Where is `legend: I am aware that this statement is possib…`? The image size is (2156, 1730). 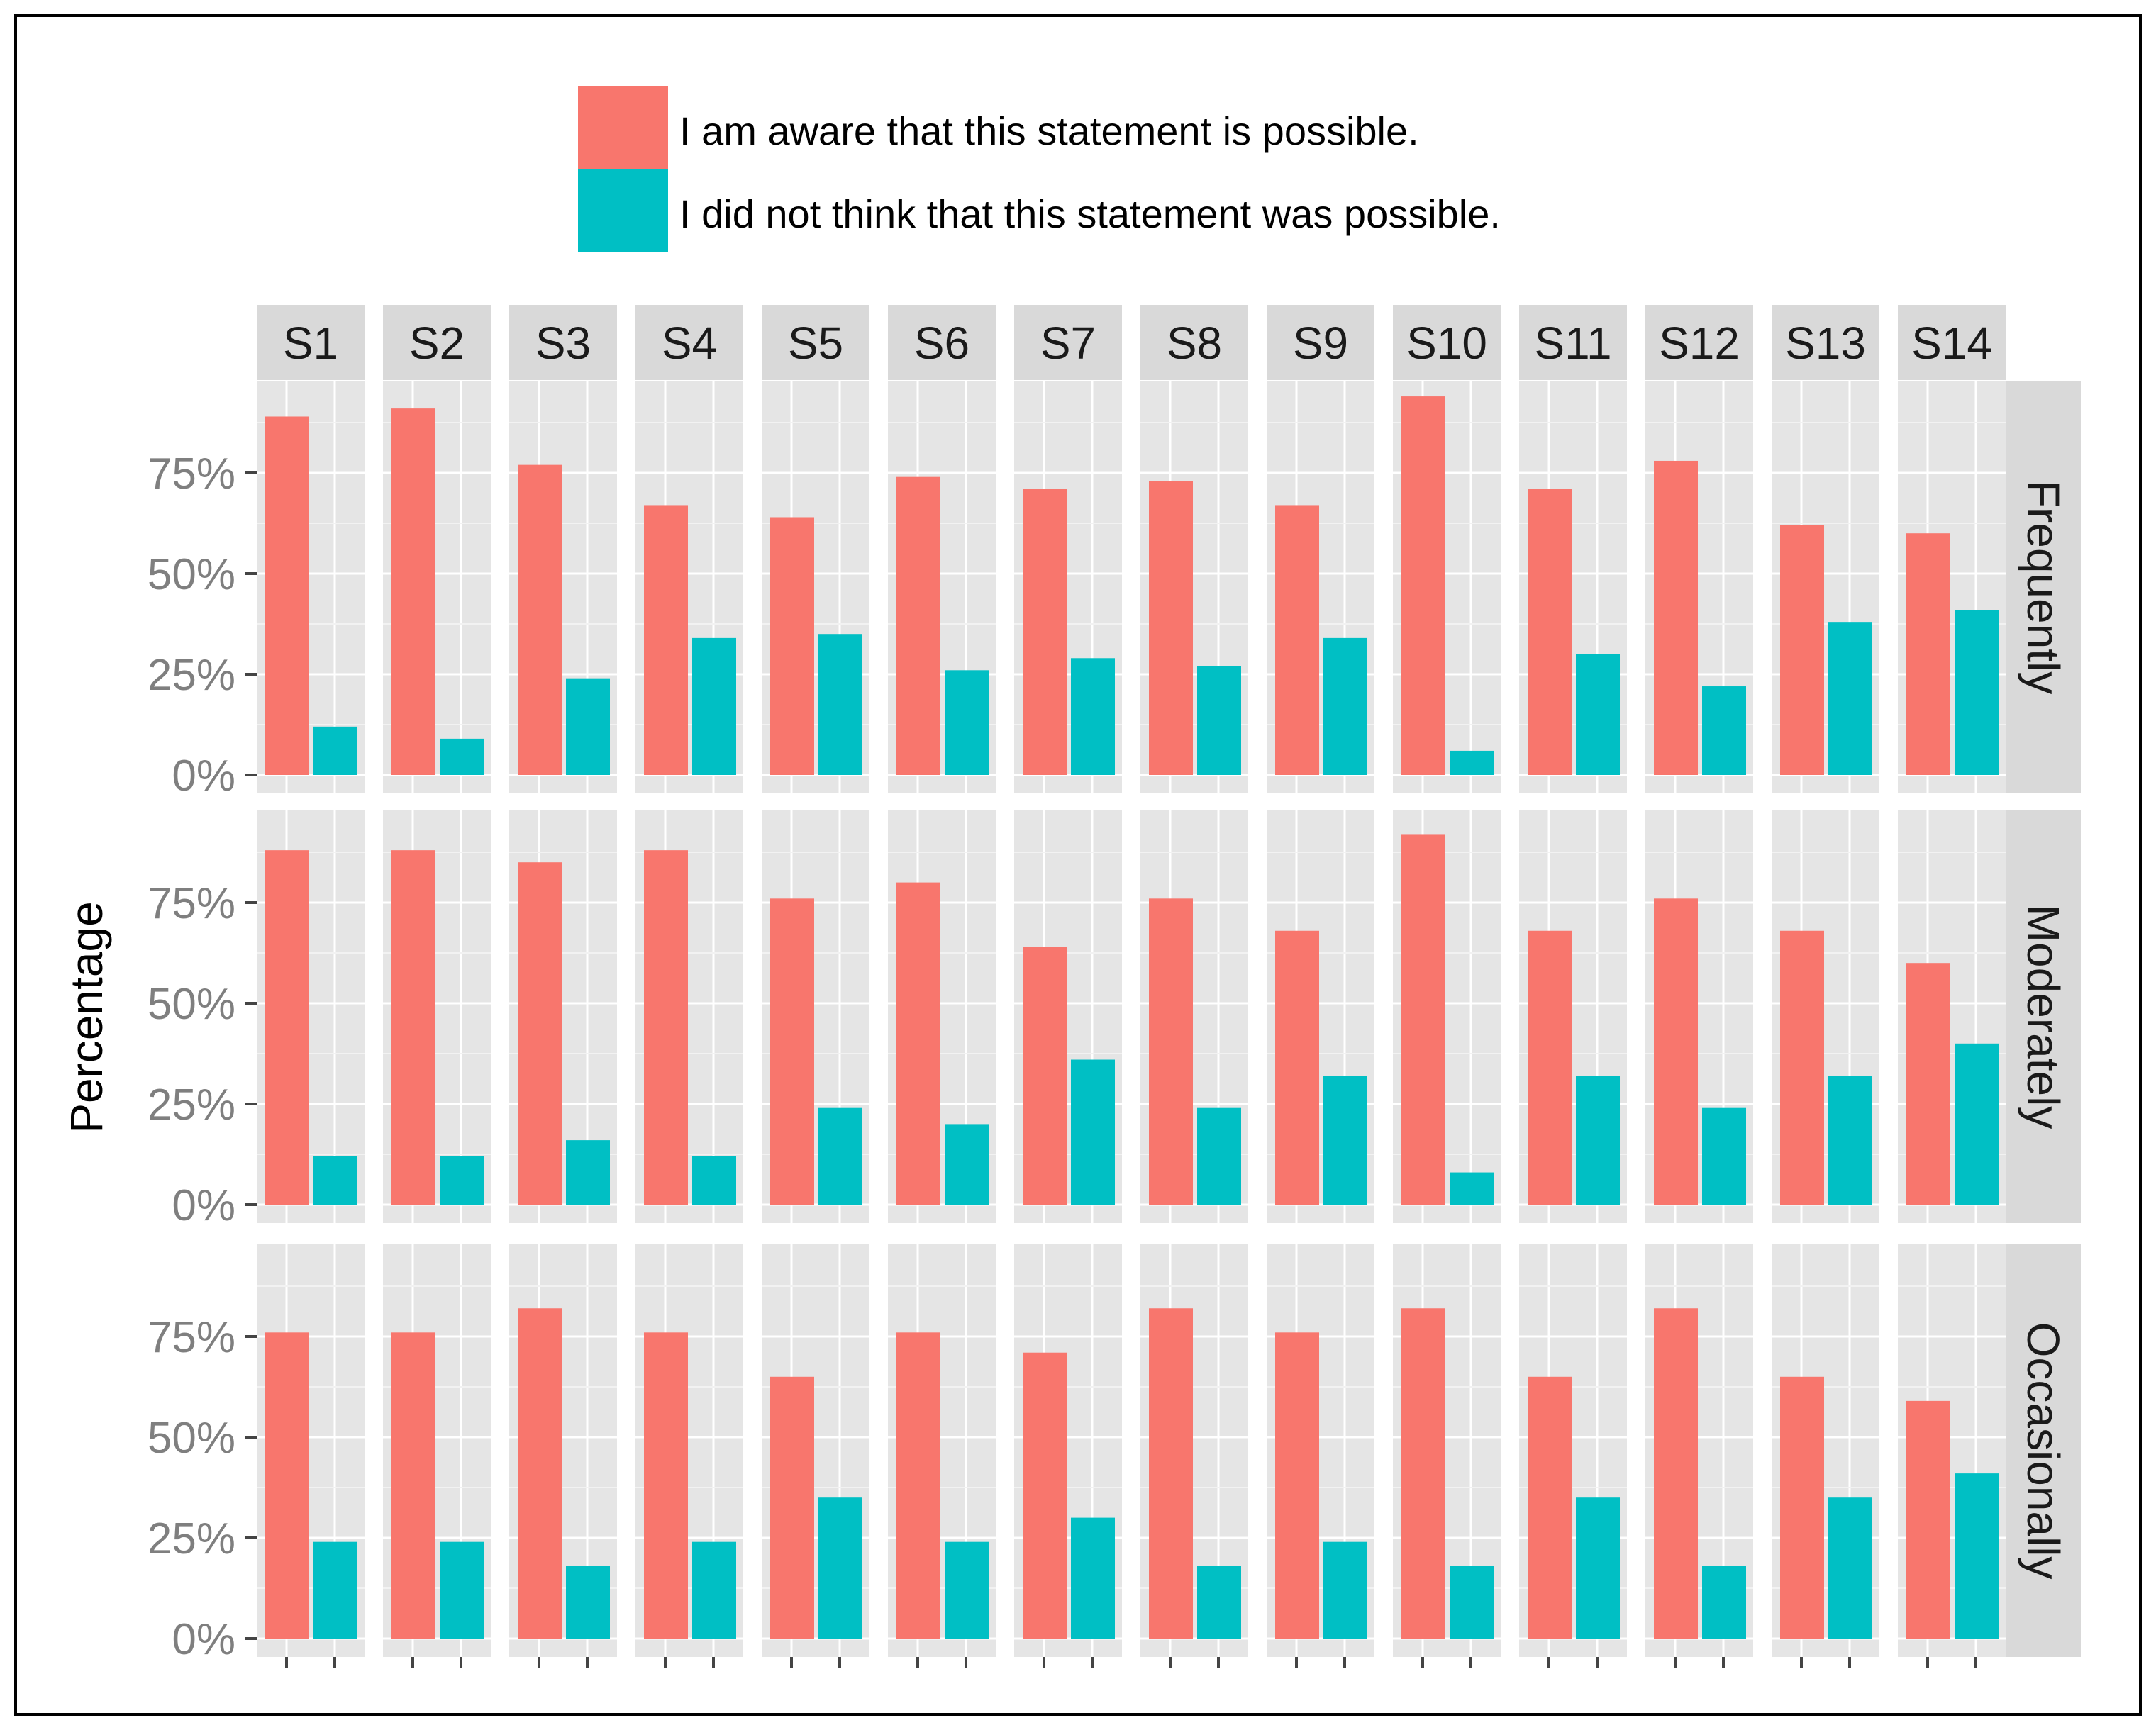
legend: I am aware that this statement is possib… is located at coordinates (1039, 169).